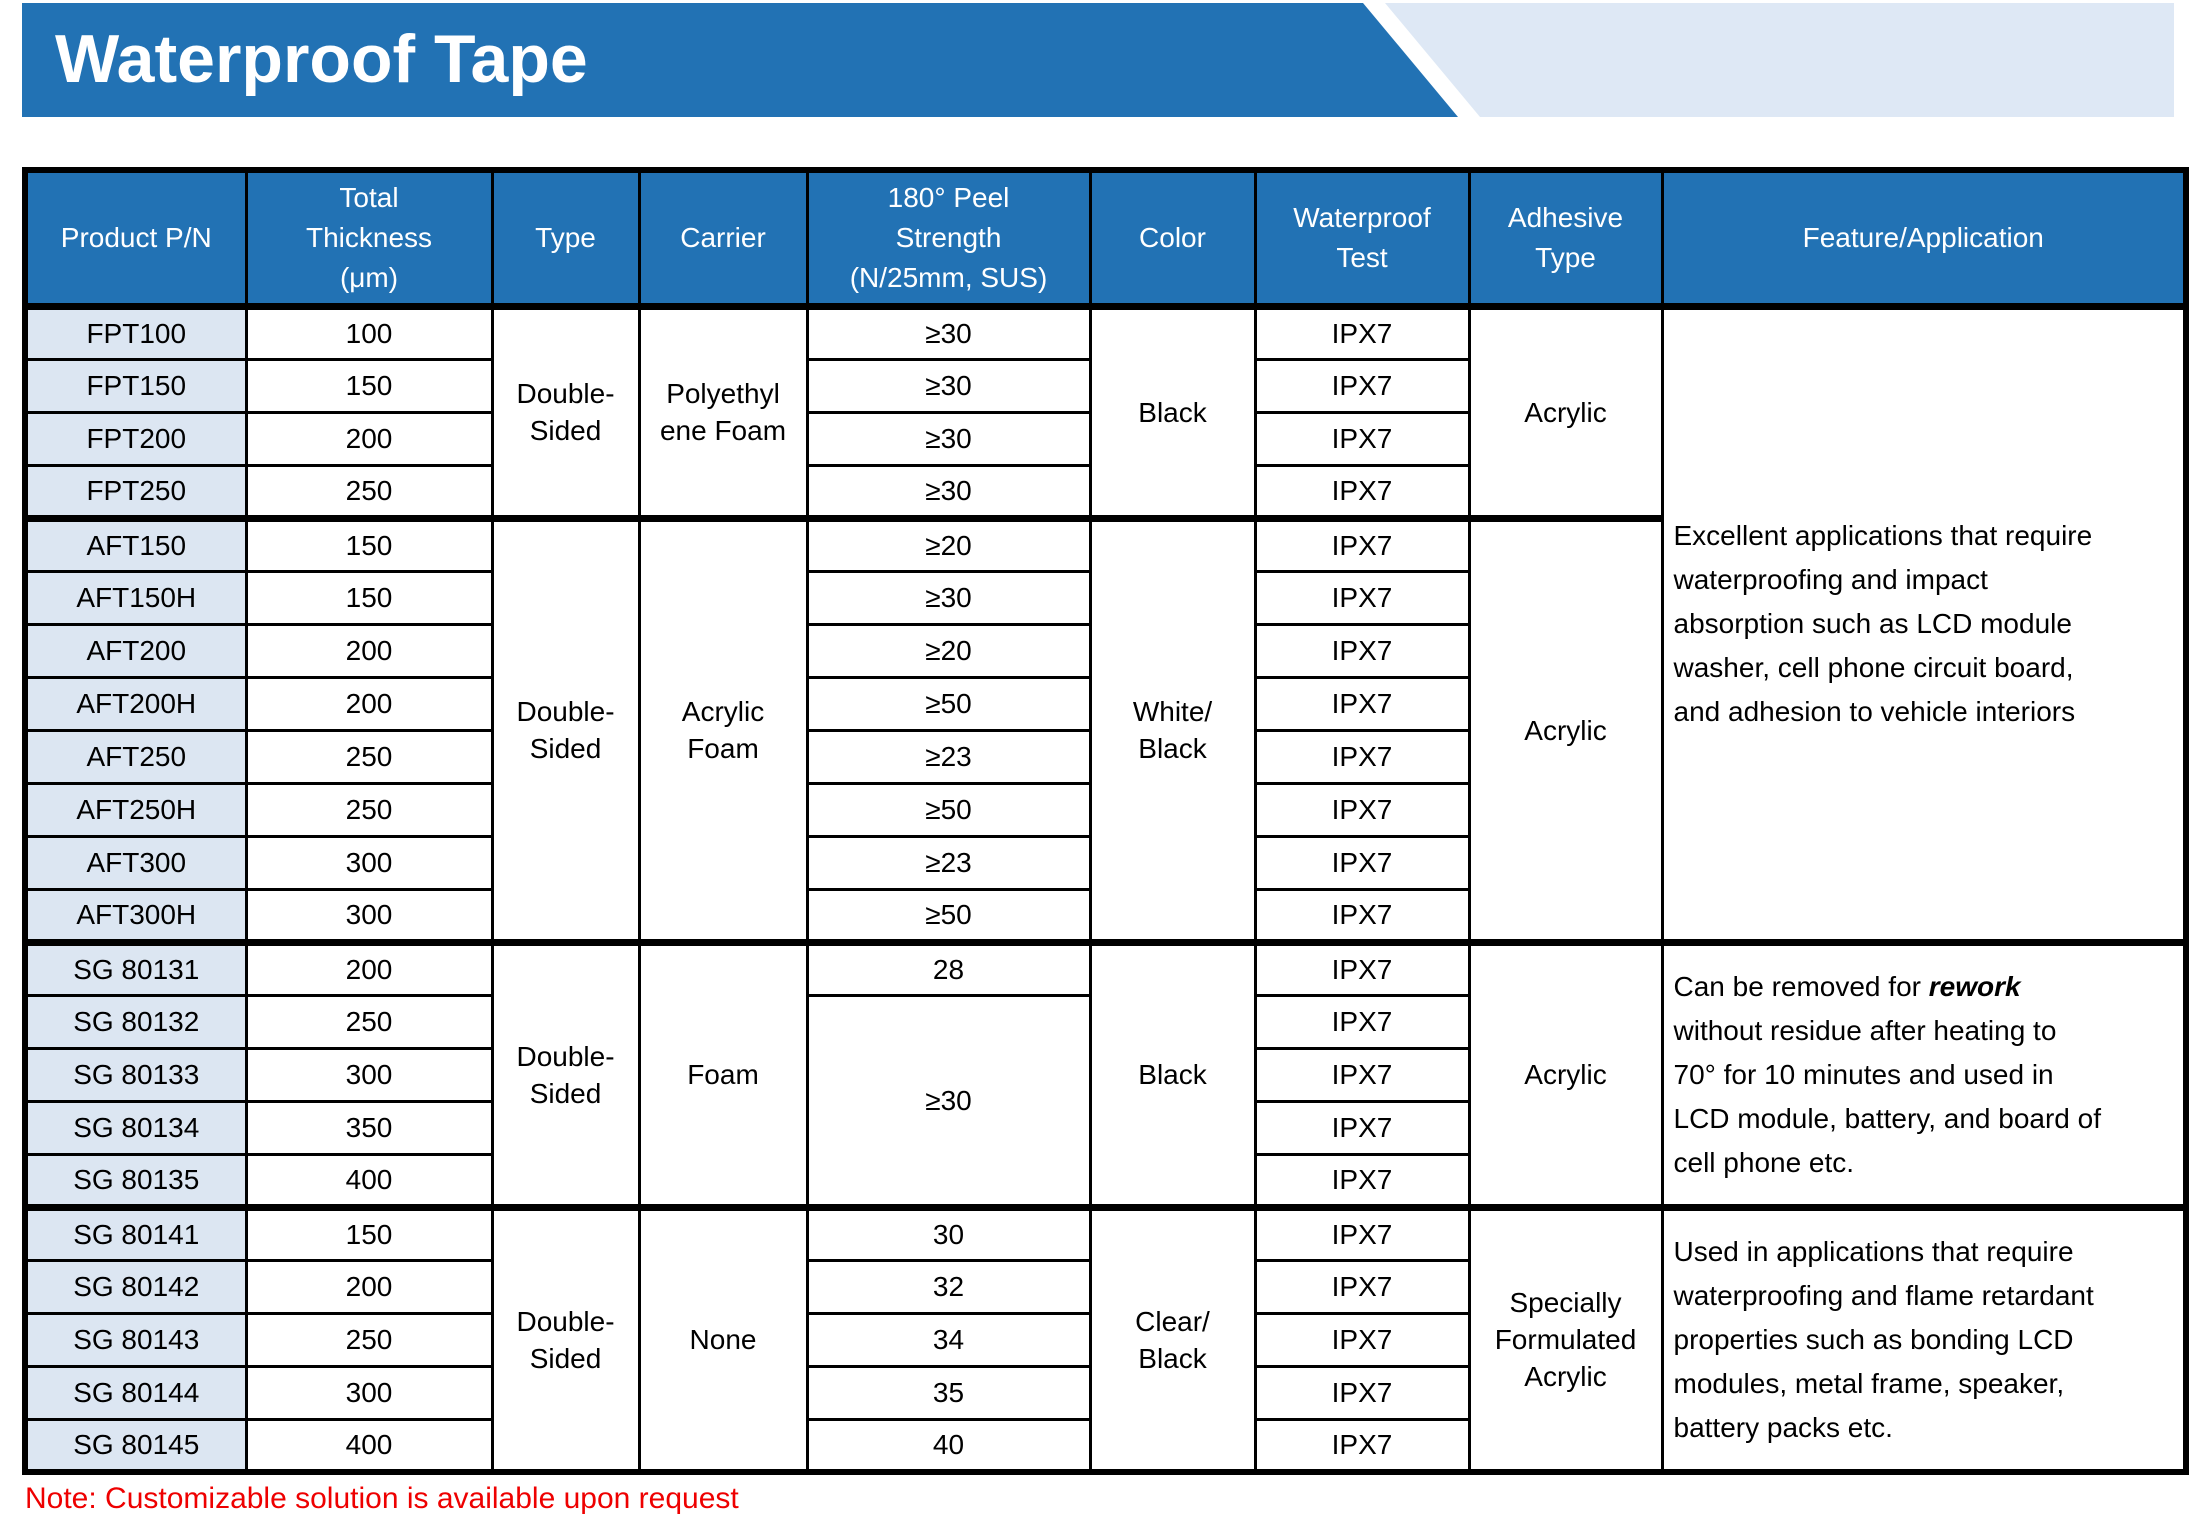 The height and width of the screenshot is (1528, 2205). What do you see at coordinates (135, 1232) in the screenshot?
I see `cell-product-pn: SG 80141` at bounding box center [135, 1232].